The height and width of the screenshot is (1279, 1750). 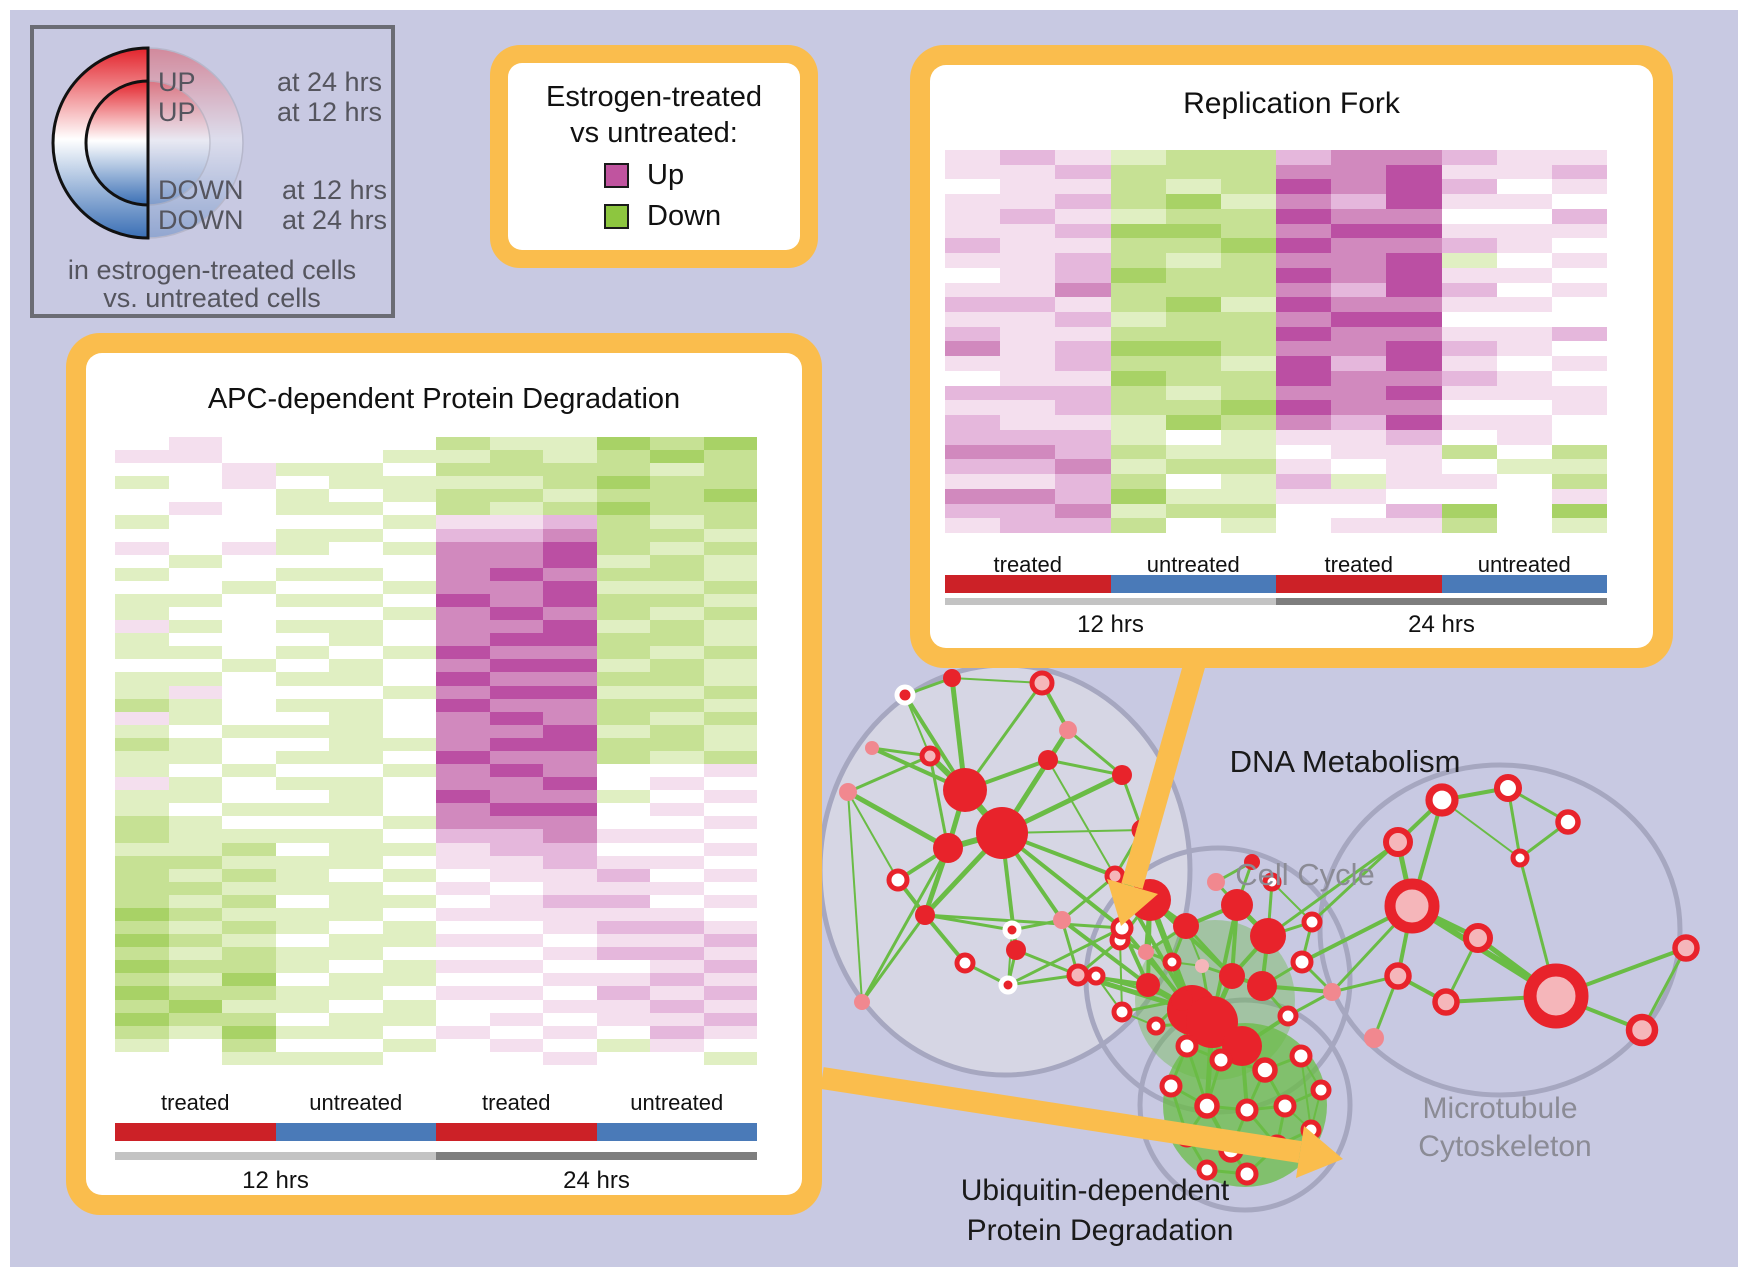 I want to click on apc-treatment-bars, so click(x=436, y=1132).